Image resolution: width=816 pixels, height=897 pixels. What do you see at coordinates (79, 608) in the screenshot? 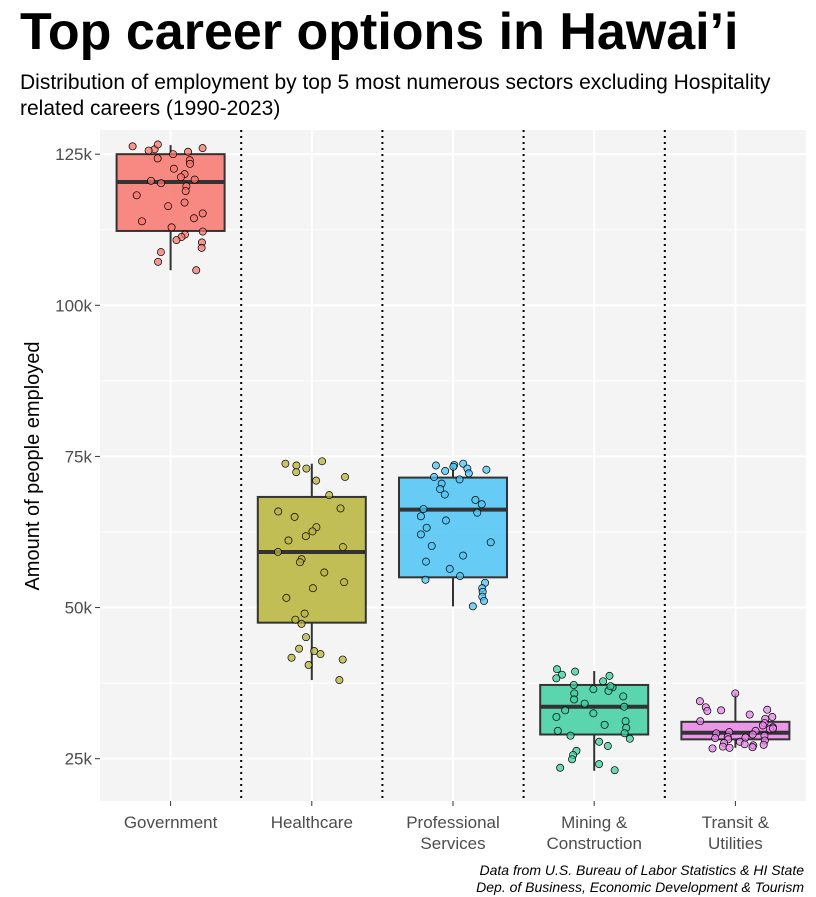
I see `y-tick-label: 50k` at bounding box center [79, 608].